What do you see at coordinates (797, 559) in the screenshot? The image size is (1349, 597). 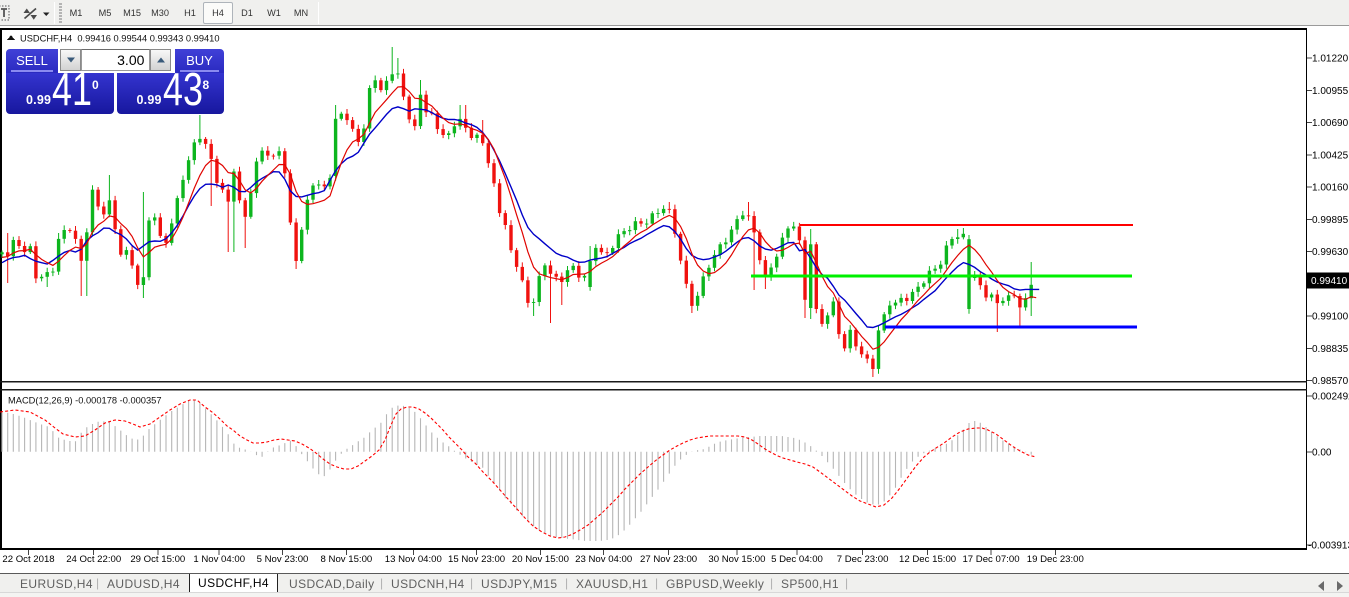 I see `svg-text: 5 Dec 04:00` at bounding box center [797, 559].